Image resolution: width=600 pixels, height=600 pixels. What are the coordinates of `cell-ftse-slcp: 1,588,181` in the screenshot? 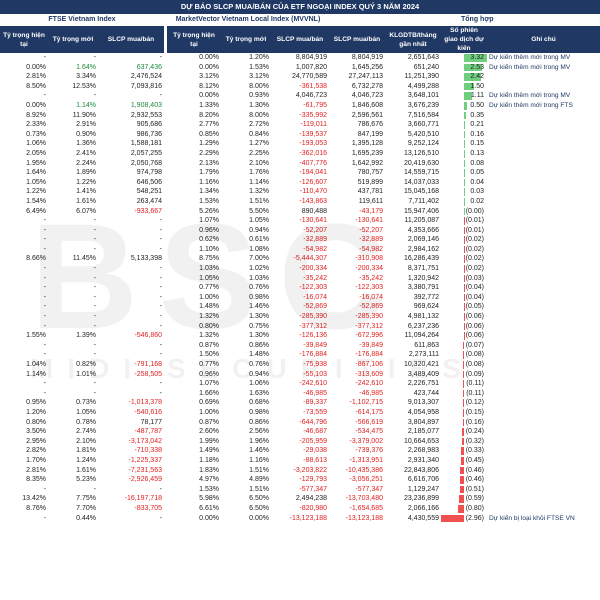 It's located at (146, 144).